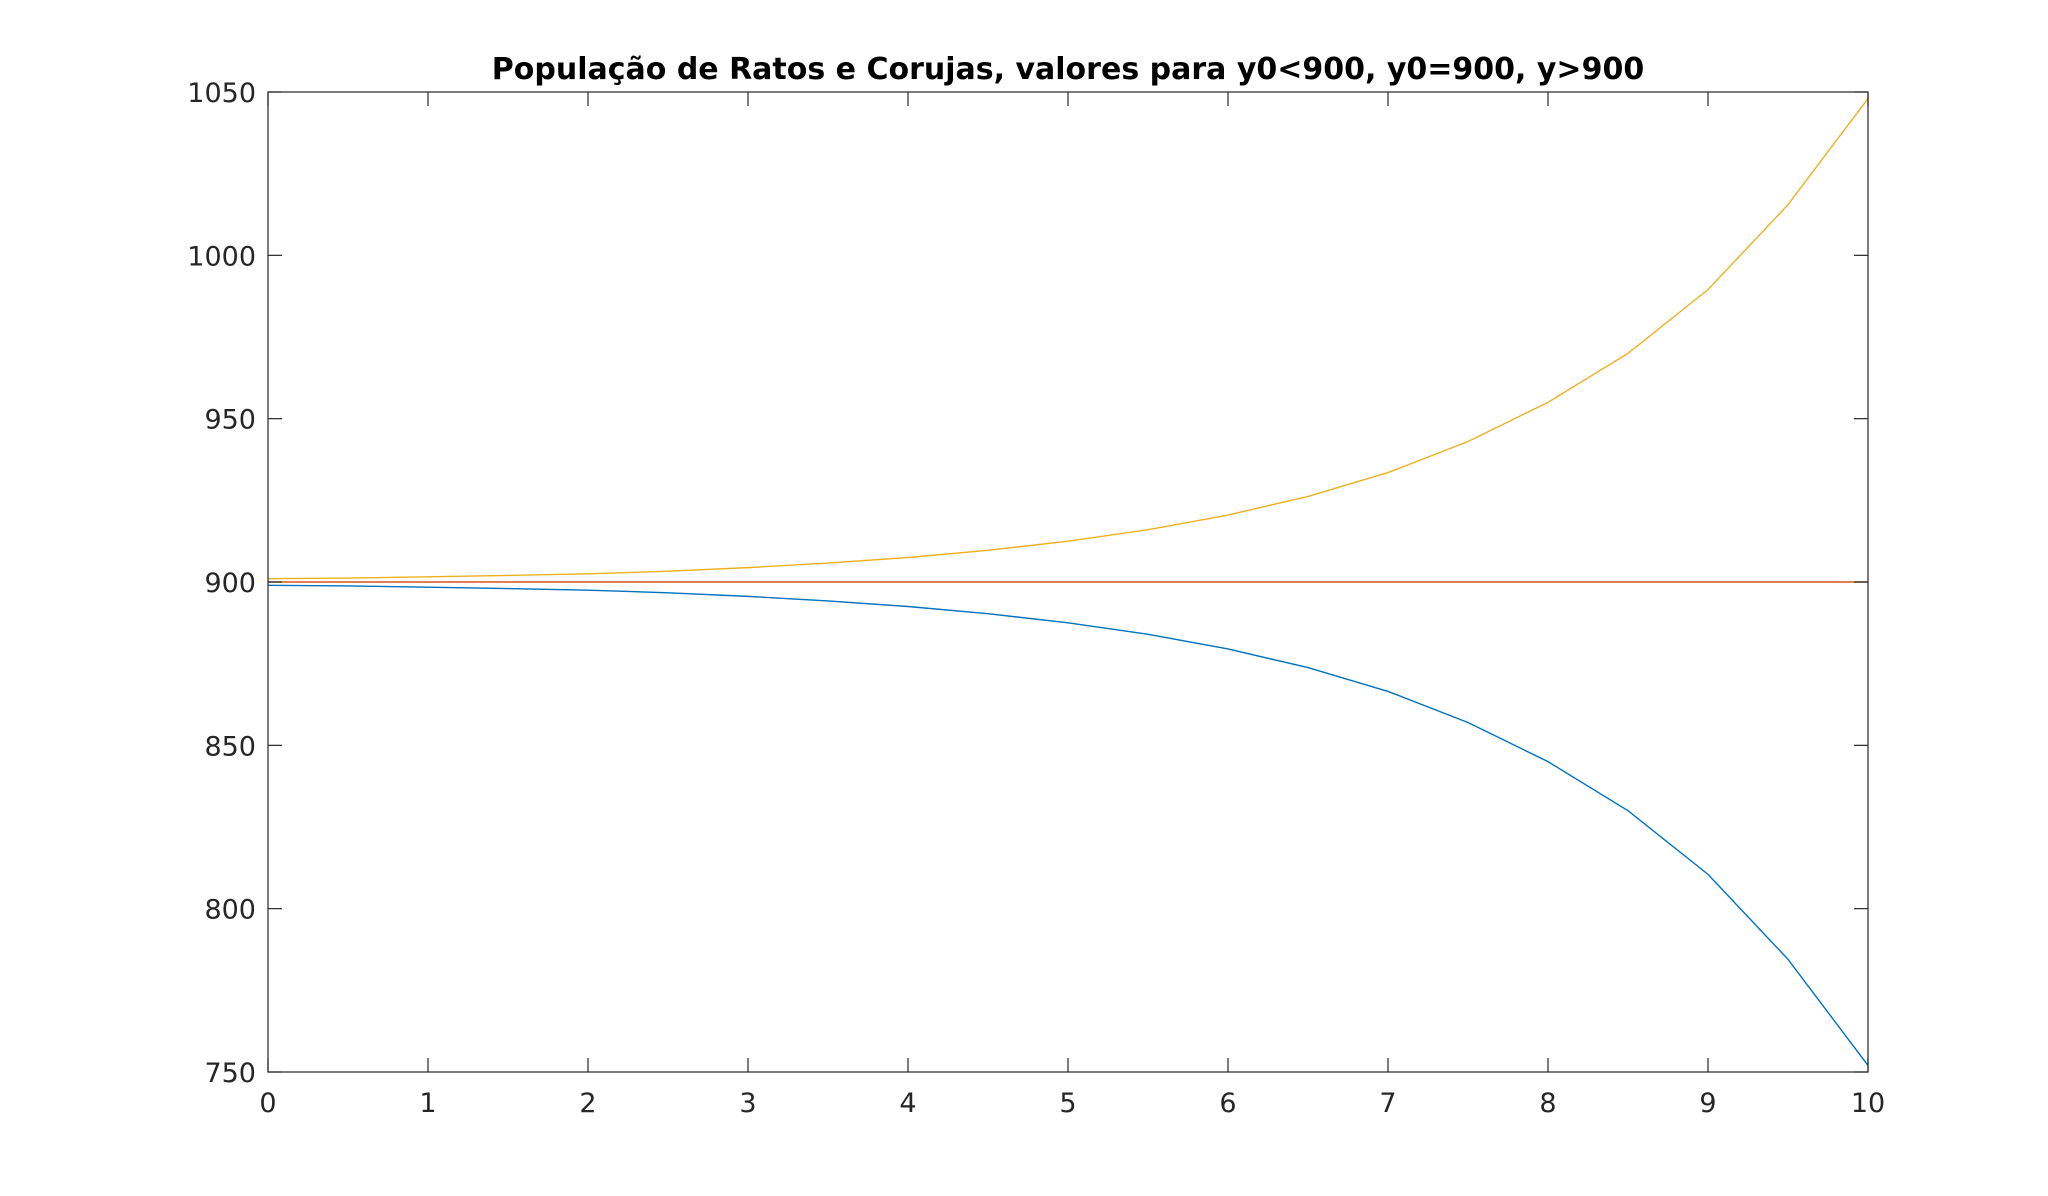 The image size is (2048, 1196). What do you see at coordinates (230, 583) in the screenshot?
I see `y-tick-label: 900` at bounding box center [230, 583].